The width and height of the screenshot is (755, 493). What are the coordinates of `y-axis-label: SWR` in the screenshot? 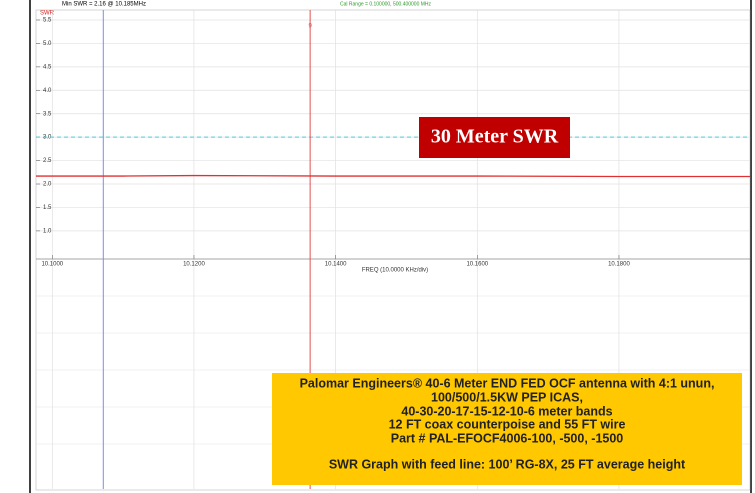 It's located at (47, 14).